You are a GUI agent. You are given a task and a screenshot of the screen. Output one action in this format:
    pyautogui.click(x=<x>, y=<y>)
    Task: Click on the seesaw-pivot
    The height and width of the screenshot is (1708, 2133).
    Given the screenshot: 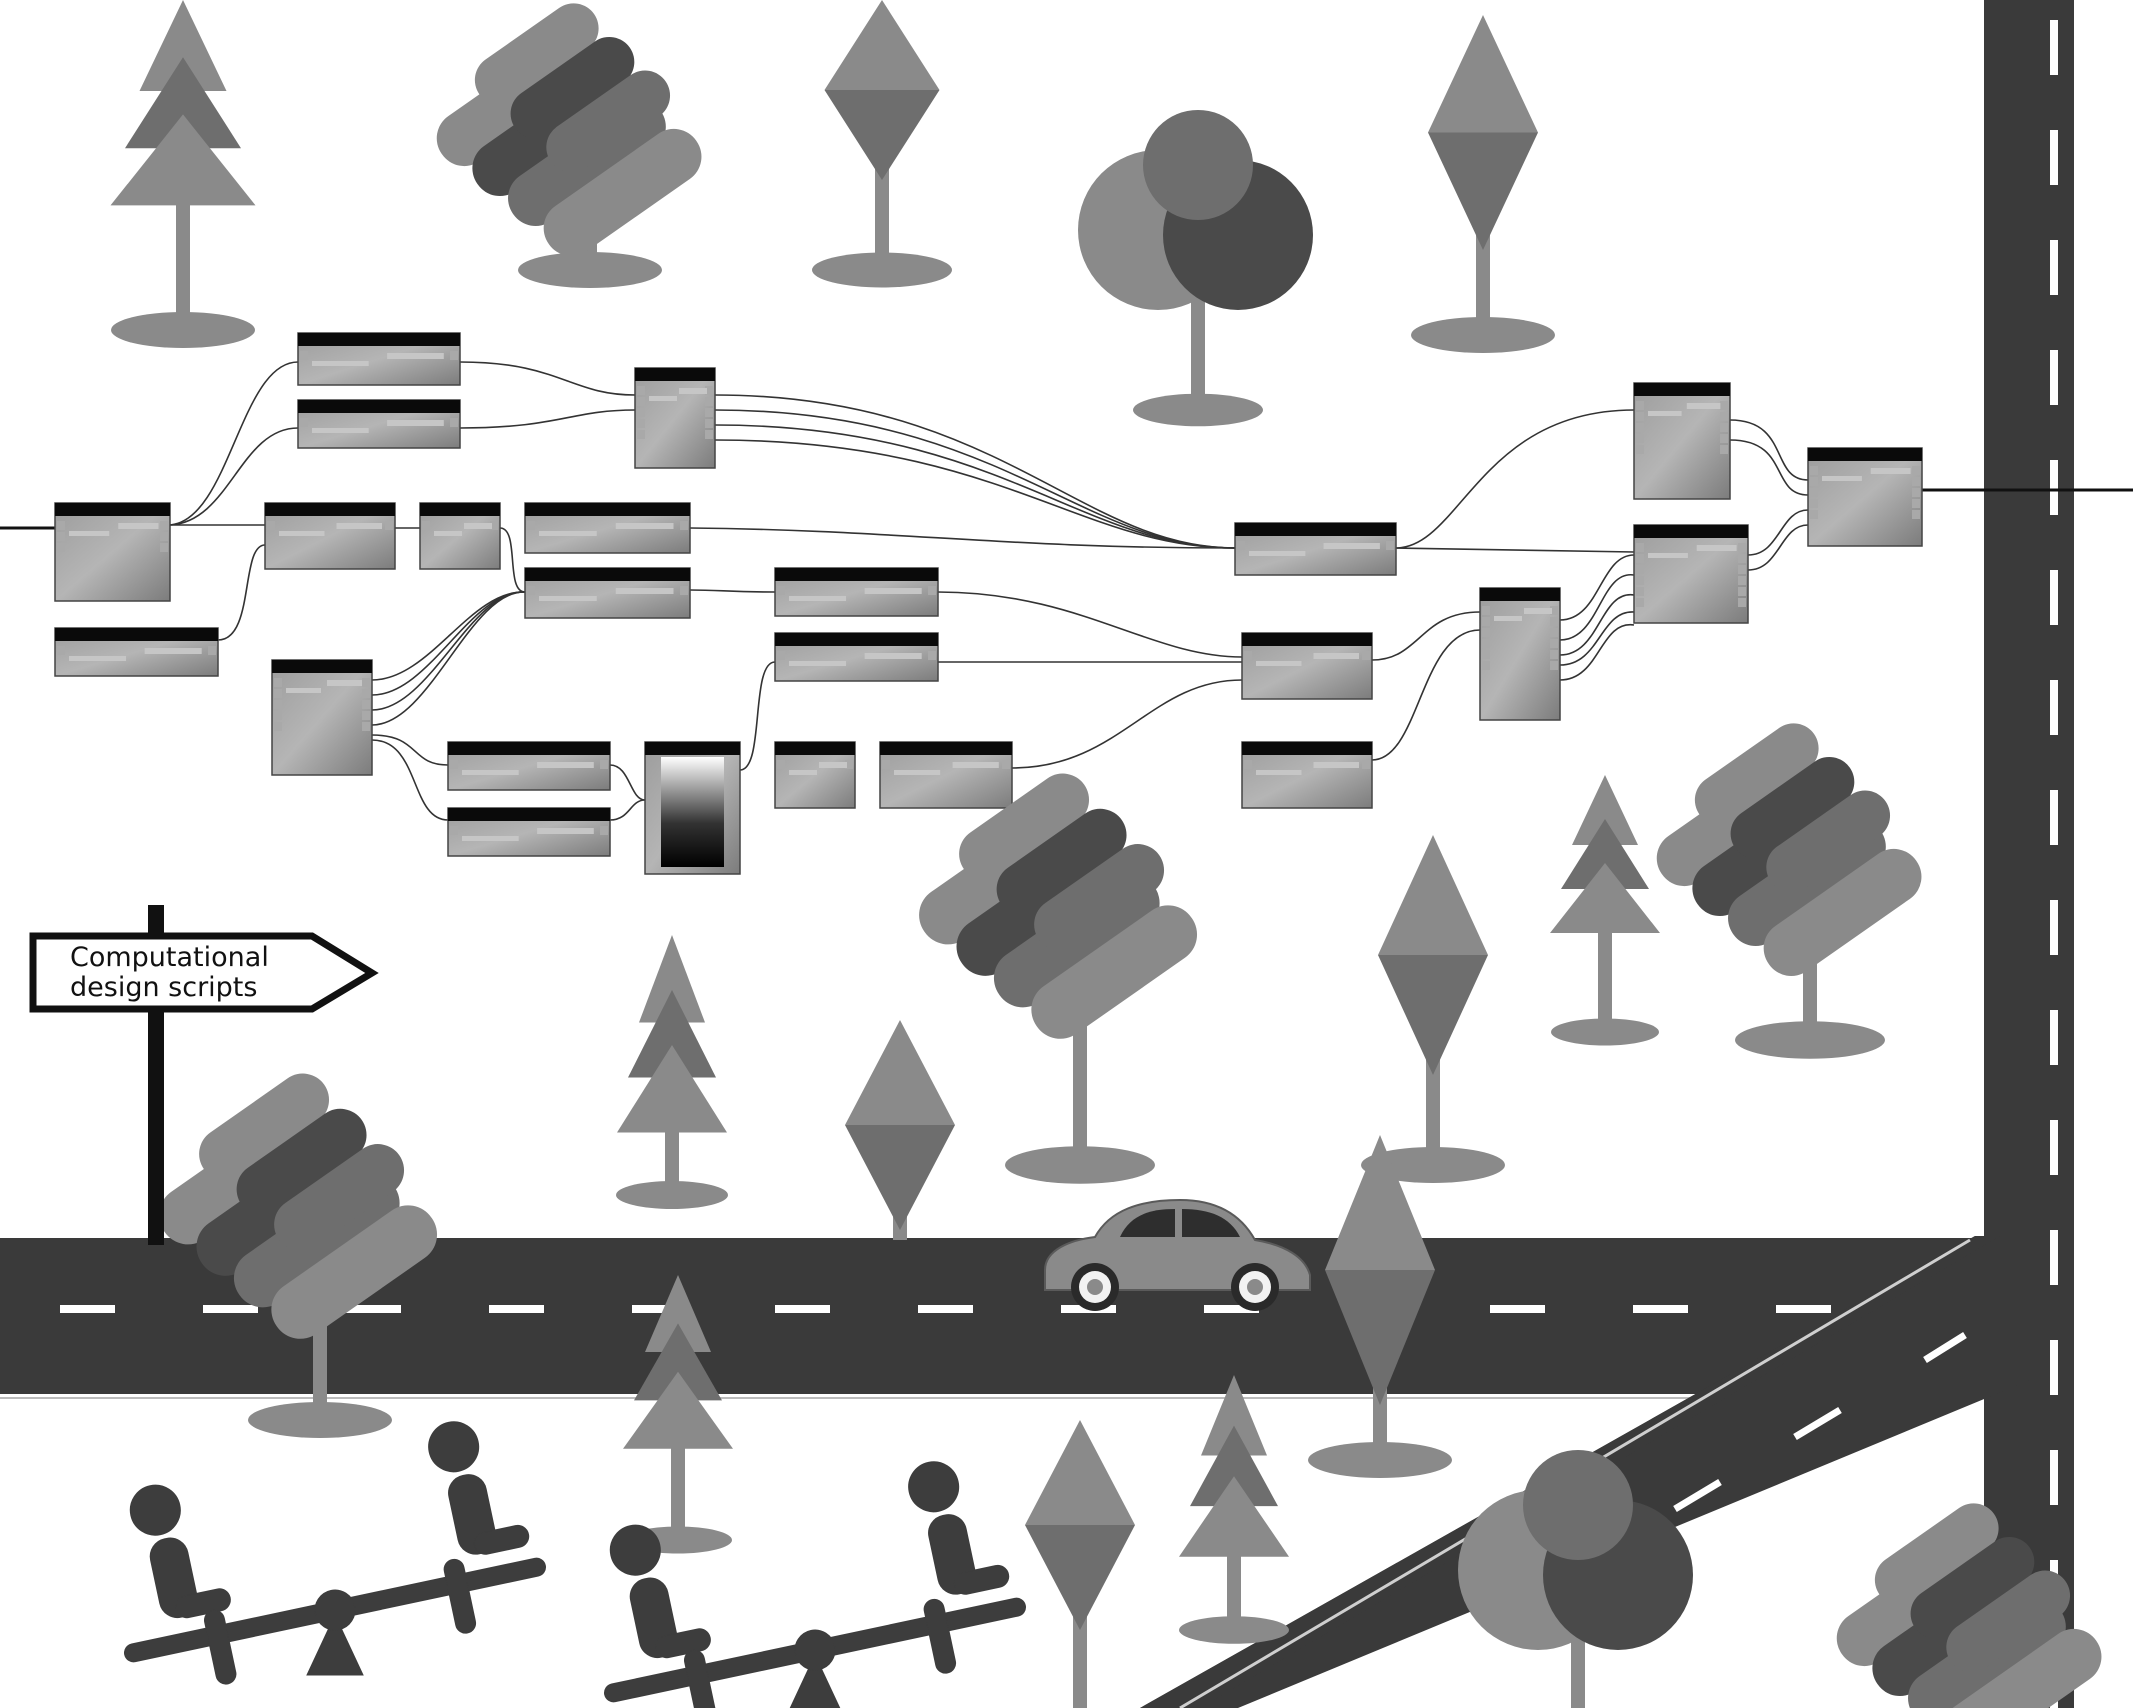 What is the action you would take?
    pyautogui.click(x=335, y=1610)
    